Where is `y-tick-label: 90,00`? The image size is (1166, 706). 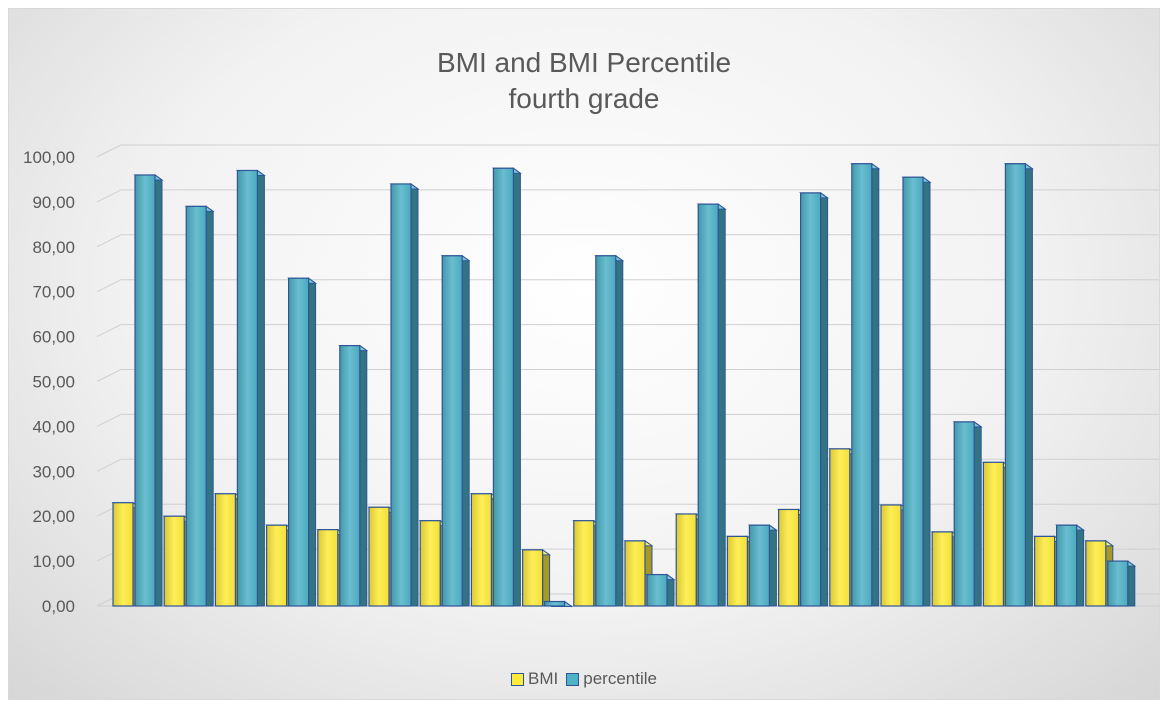 y-tick-label: 90,00 is located at coordinates (53, 202).